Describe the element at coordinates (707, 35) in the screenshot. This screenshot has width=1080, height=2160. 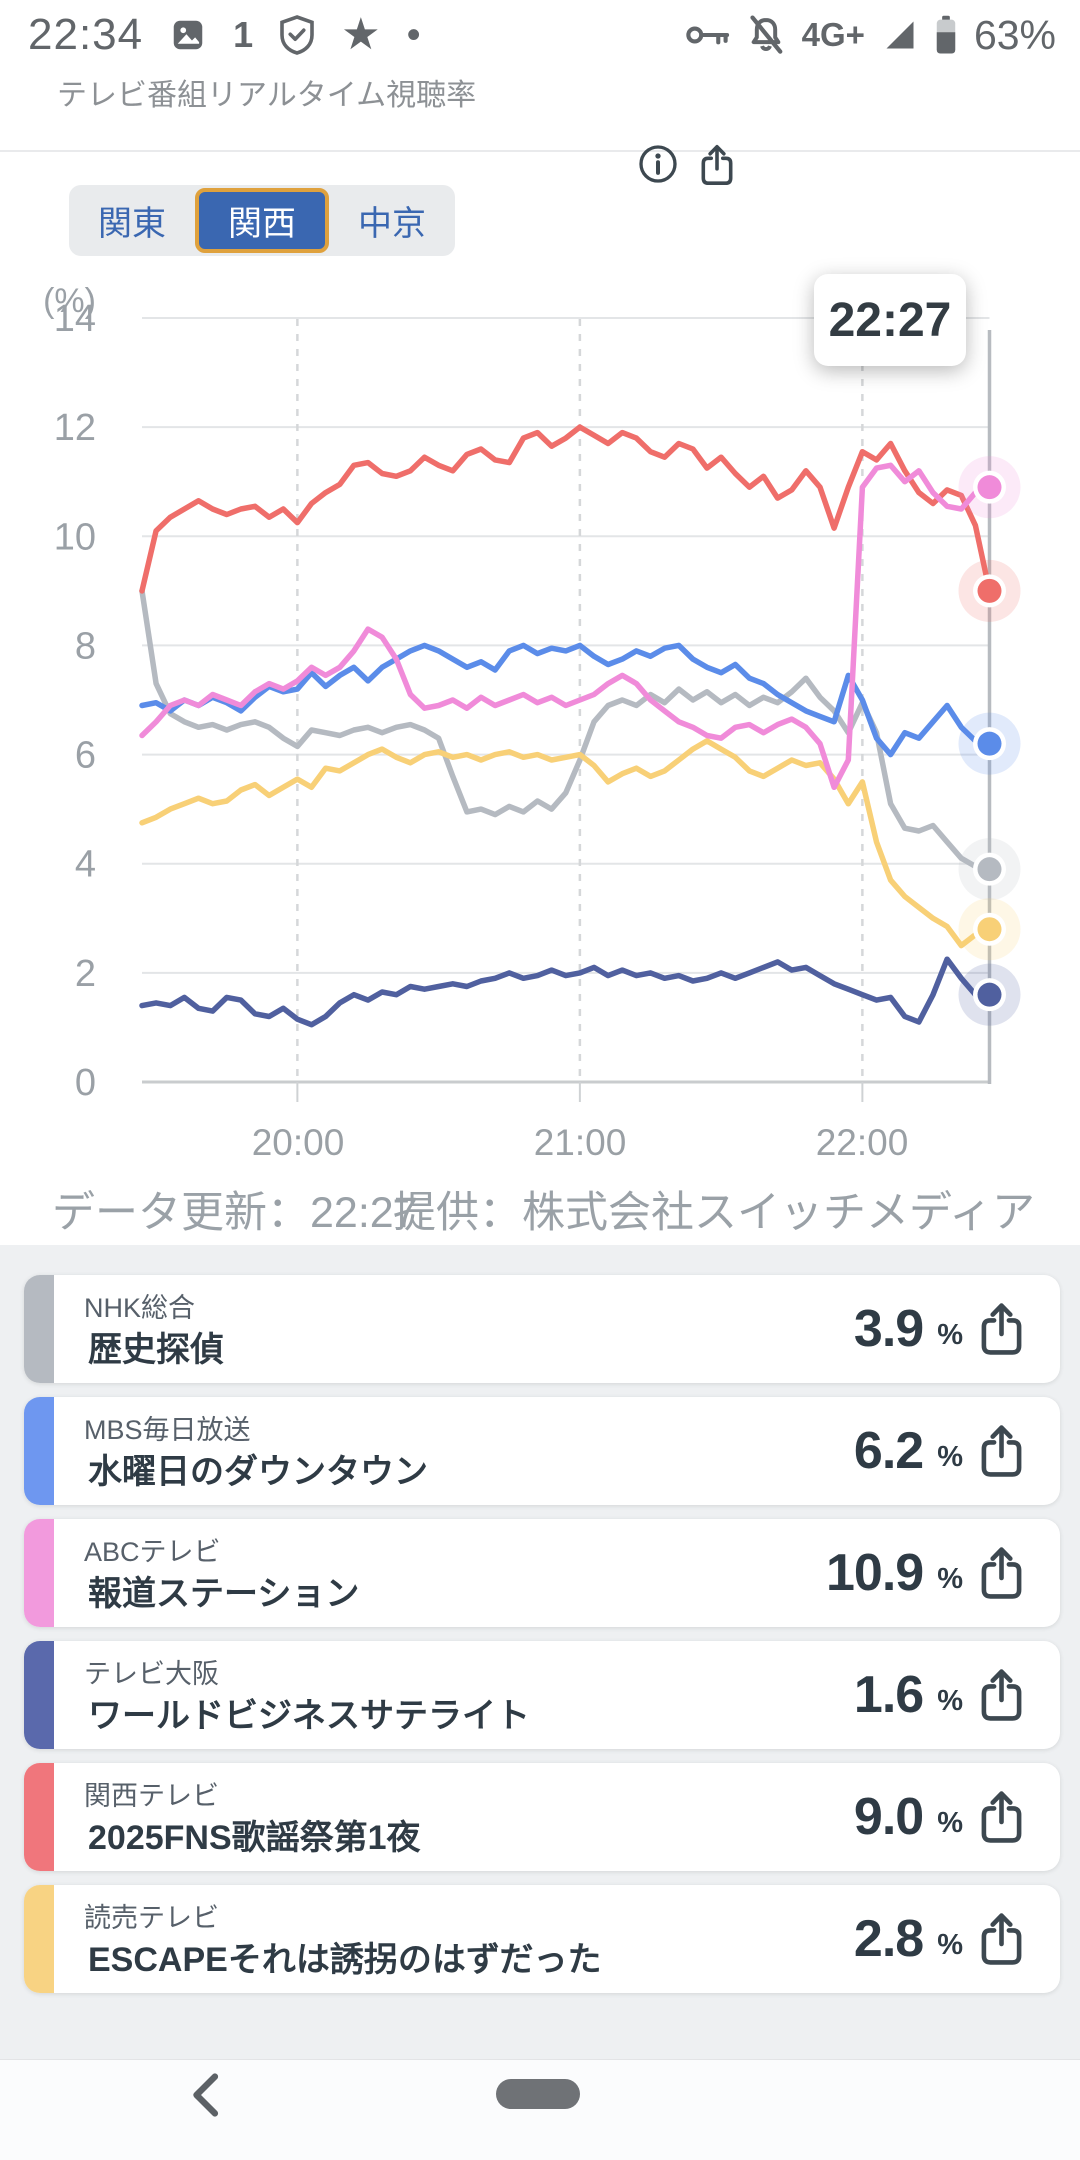
I see `key-icon` at that location.